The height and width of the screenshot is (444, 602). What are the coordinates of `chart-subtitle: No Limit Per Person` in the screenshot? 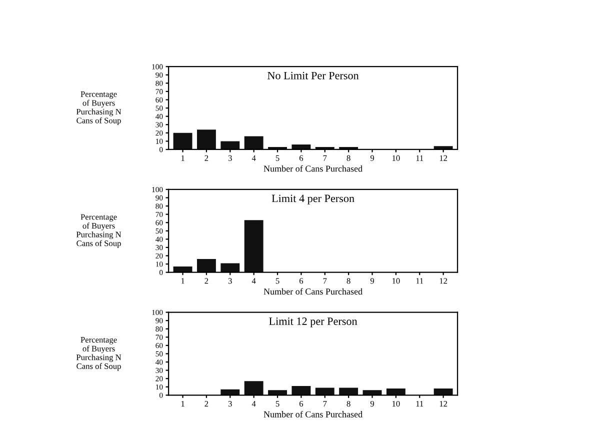 It's located at (313, 76).